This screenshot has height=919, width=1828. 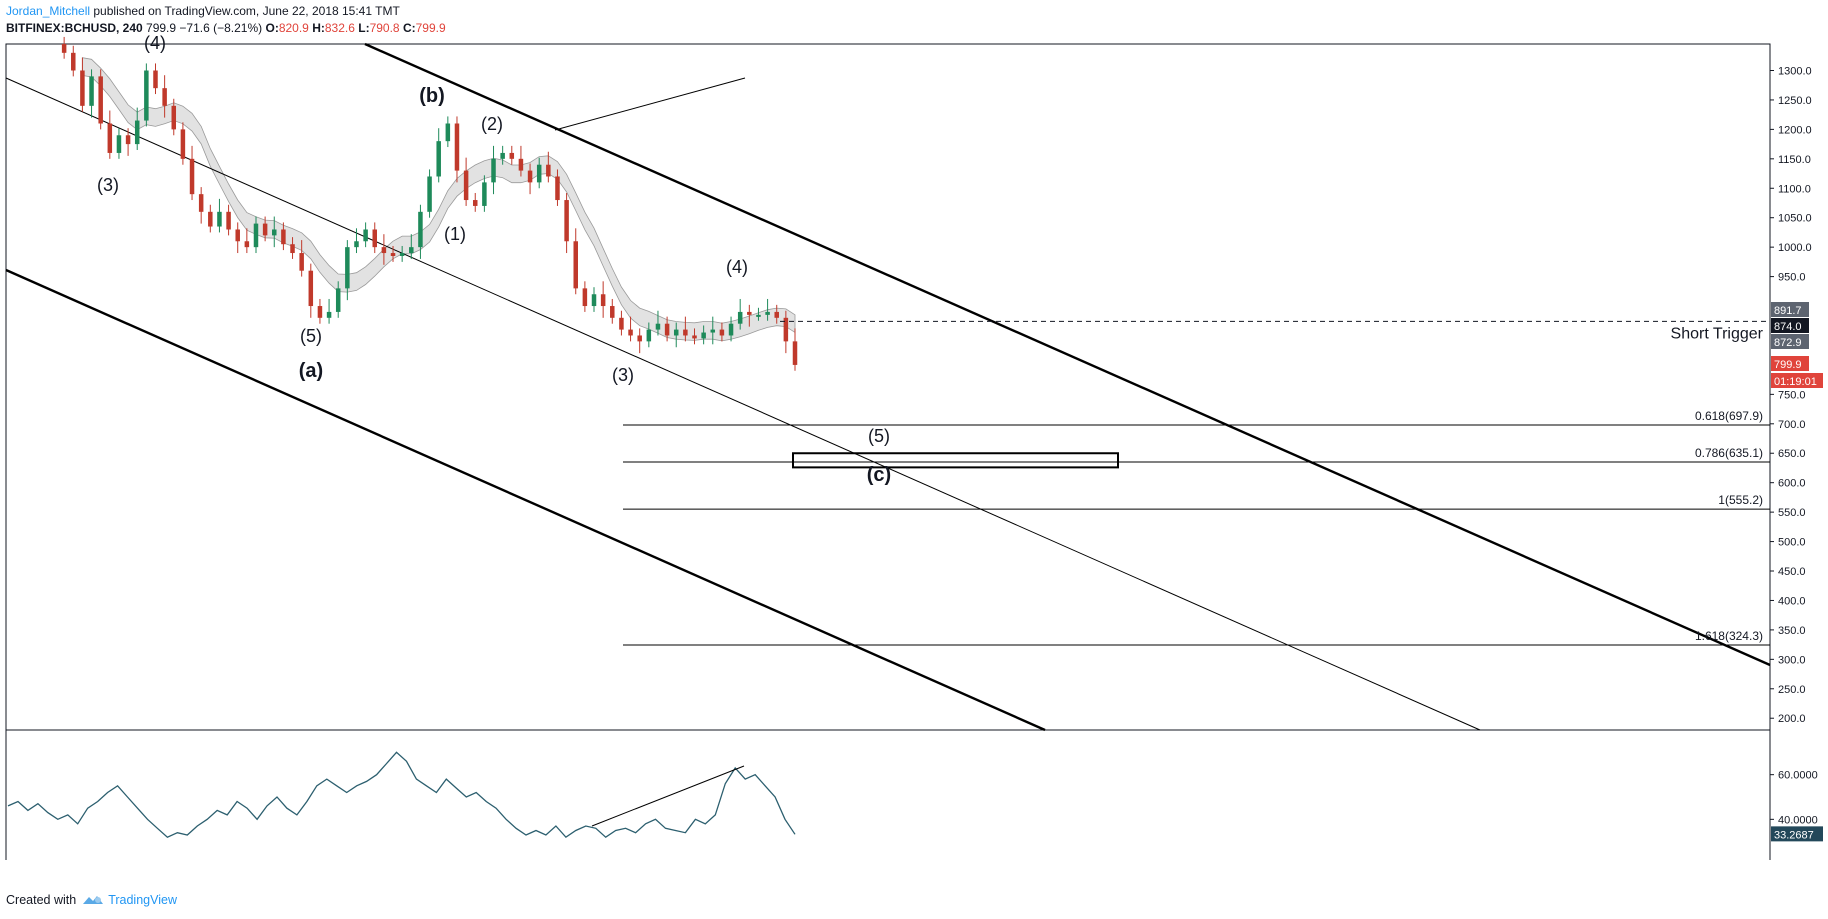 I want to click on rsi-tick-label: 60.0000, so click(x=1798, y=776).